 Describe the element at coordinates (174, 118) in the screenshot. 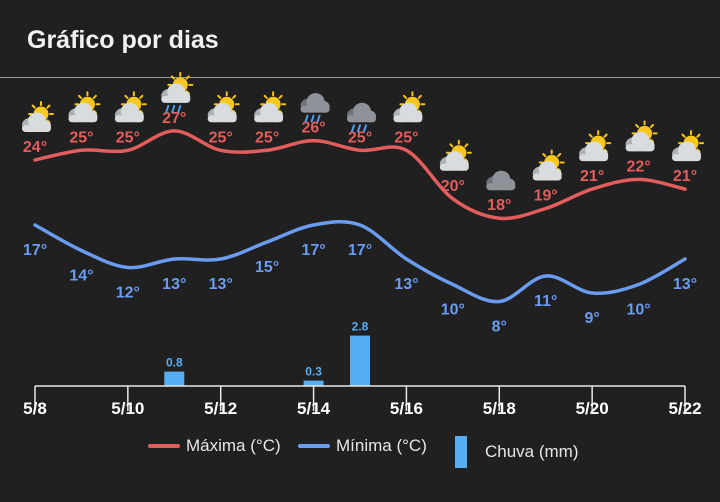

I see `max-temp-label: 27°` at that location.